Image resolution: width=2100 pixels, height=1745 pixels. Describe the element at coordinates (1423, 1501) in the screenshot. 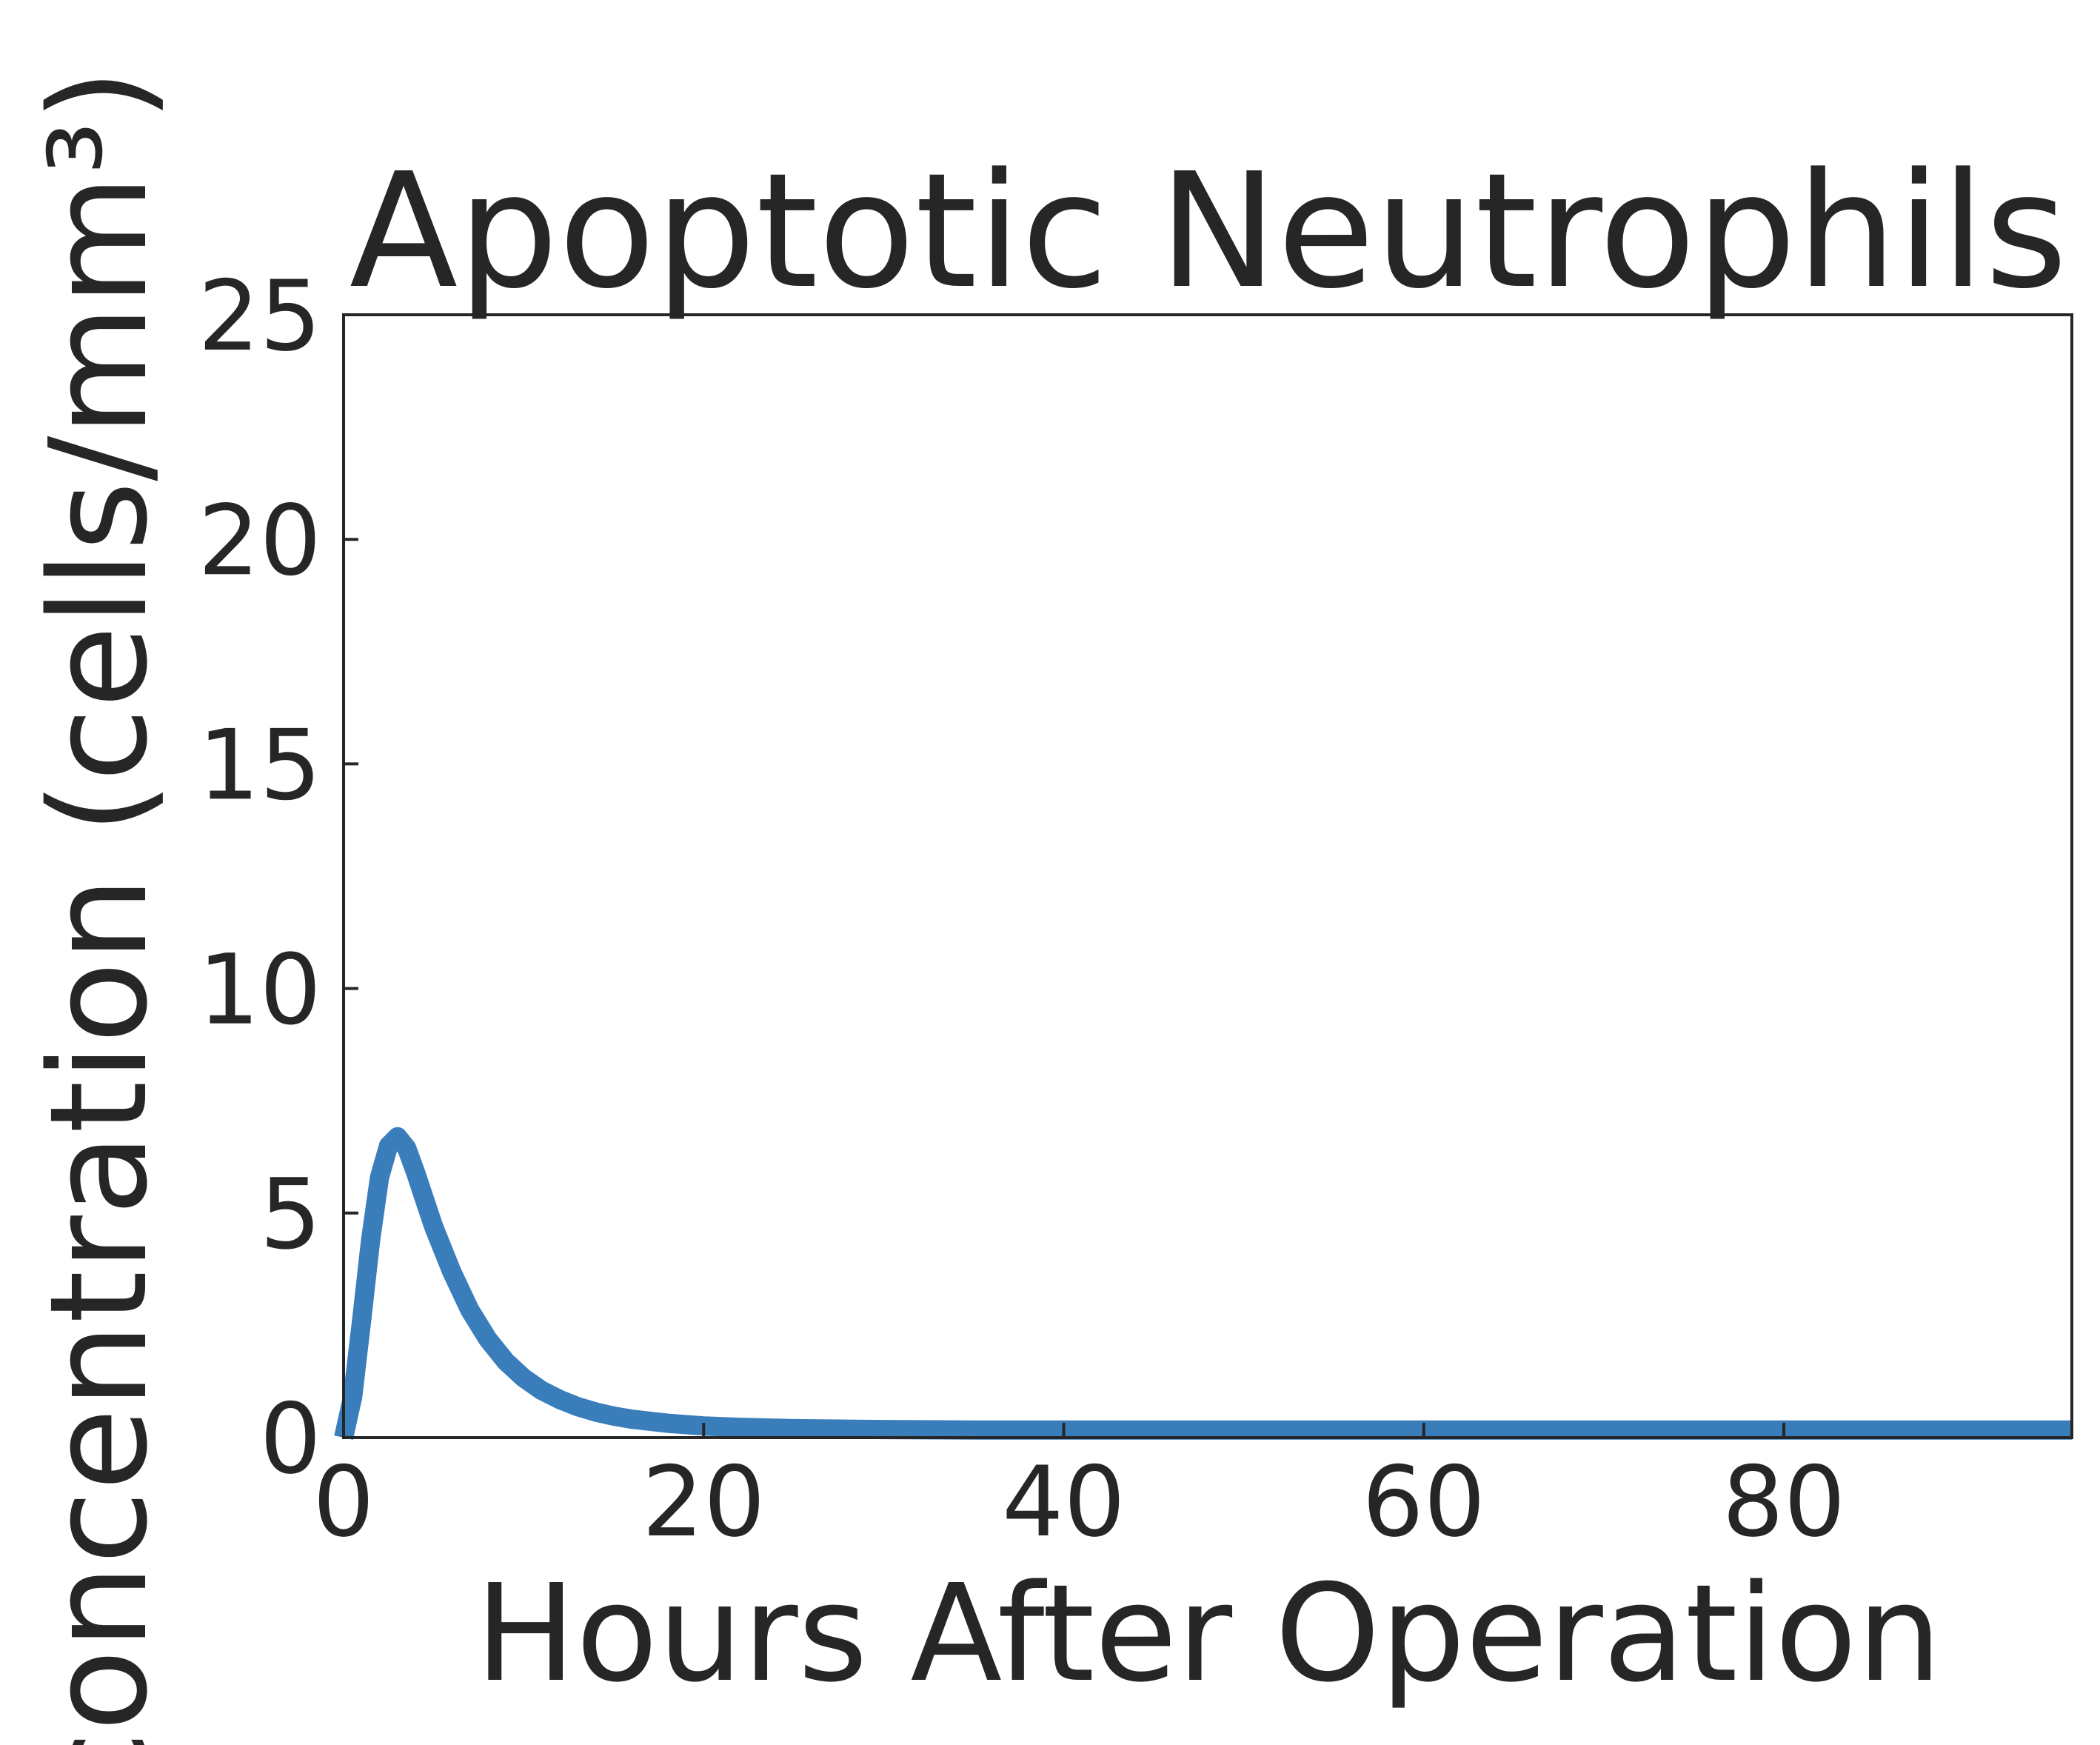

I see `x-tick-label-3: 60` at that location.